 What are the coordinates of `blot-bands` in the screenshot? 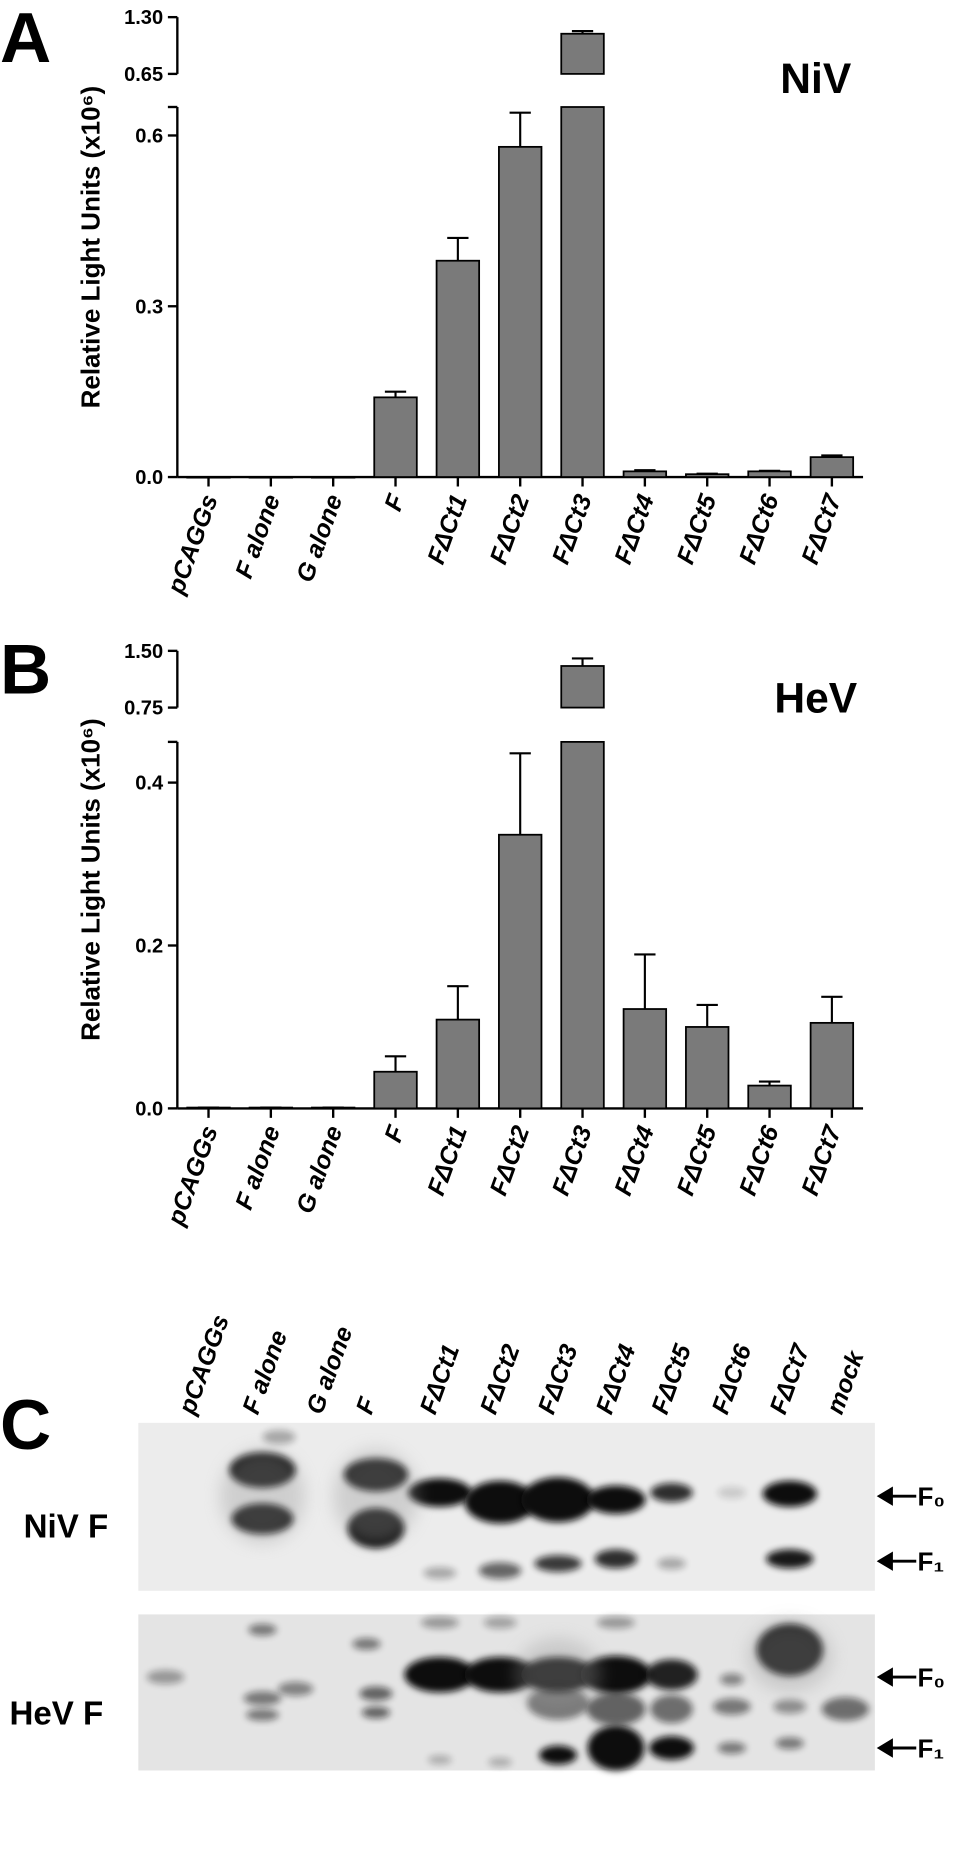 It's located at (507, 1600).